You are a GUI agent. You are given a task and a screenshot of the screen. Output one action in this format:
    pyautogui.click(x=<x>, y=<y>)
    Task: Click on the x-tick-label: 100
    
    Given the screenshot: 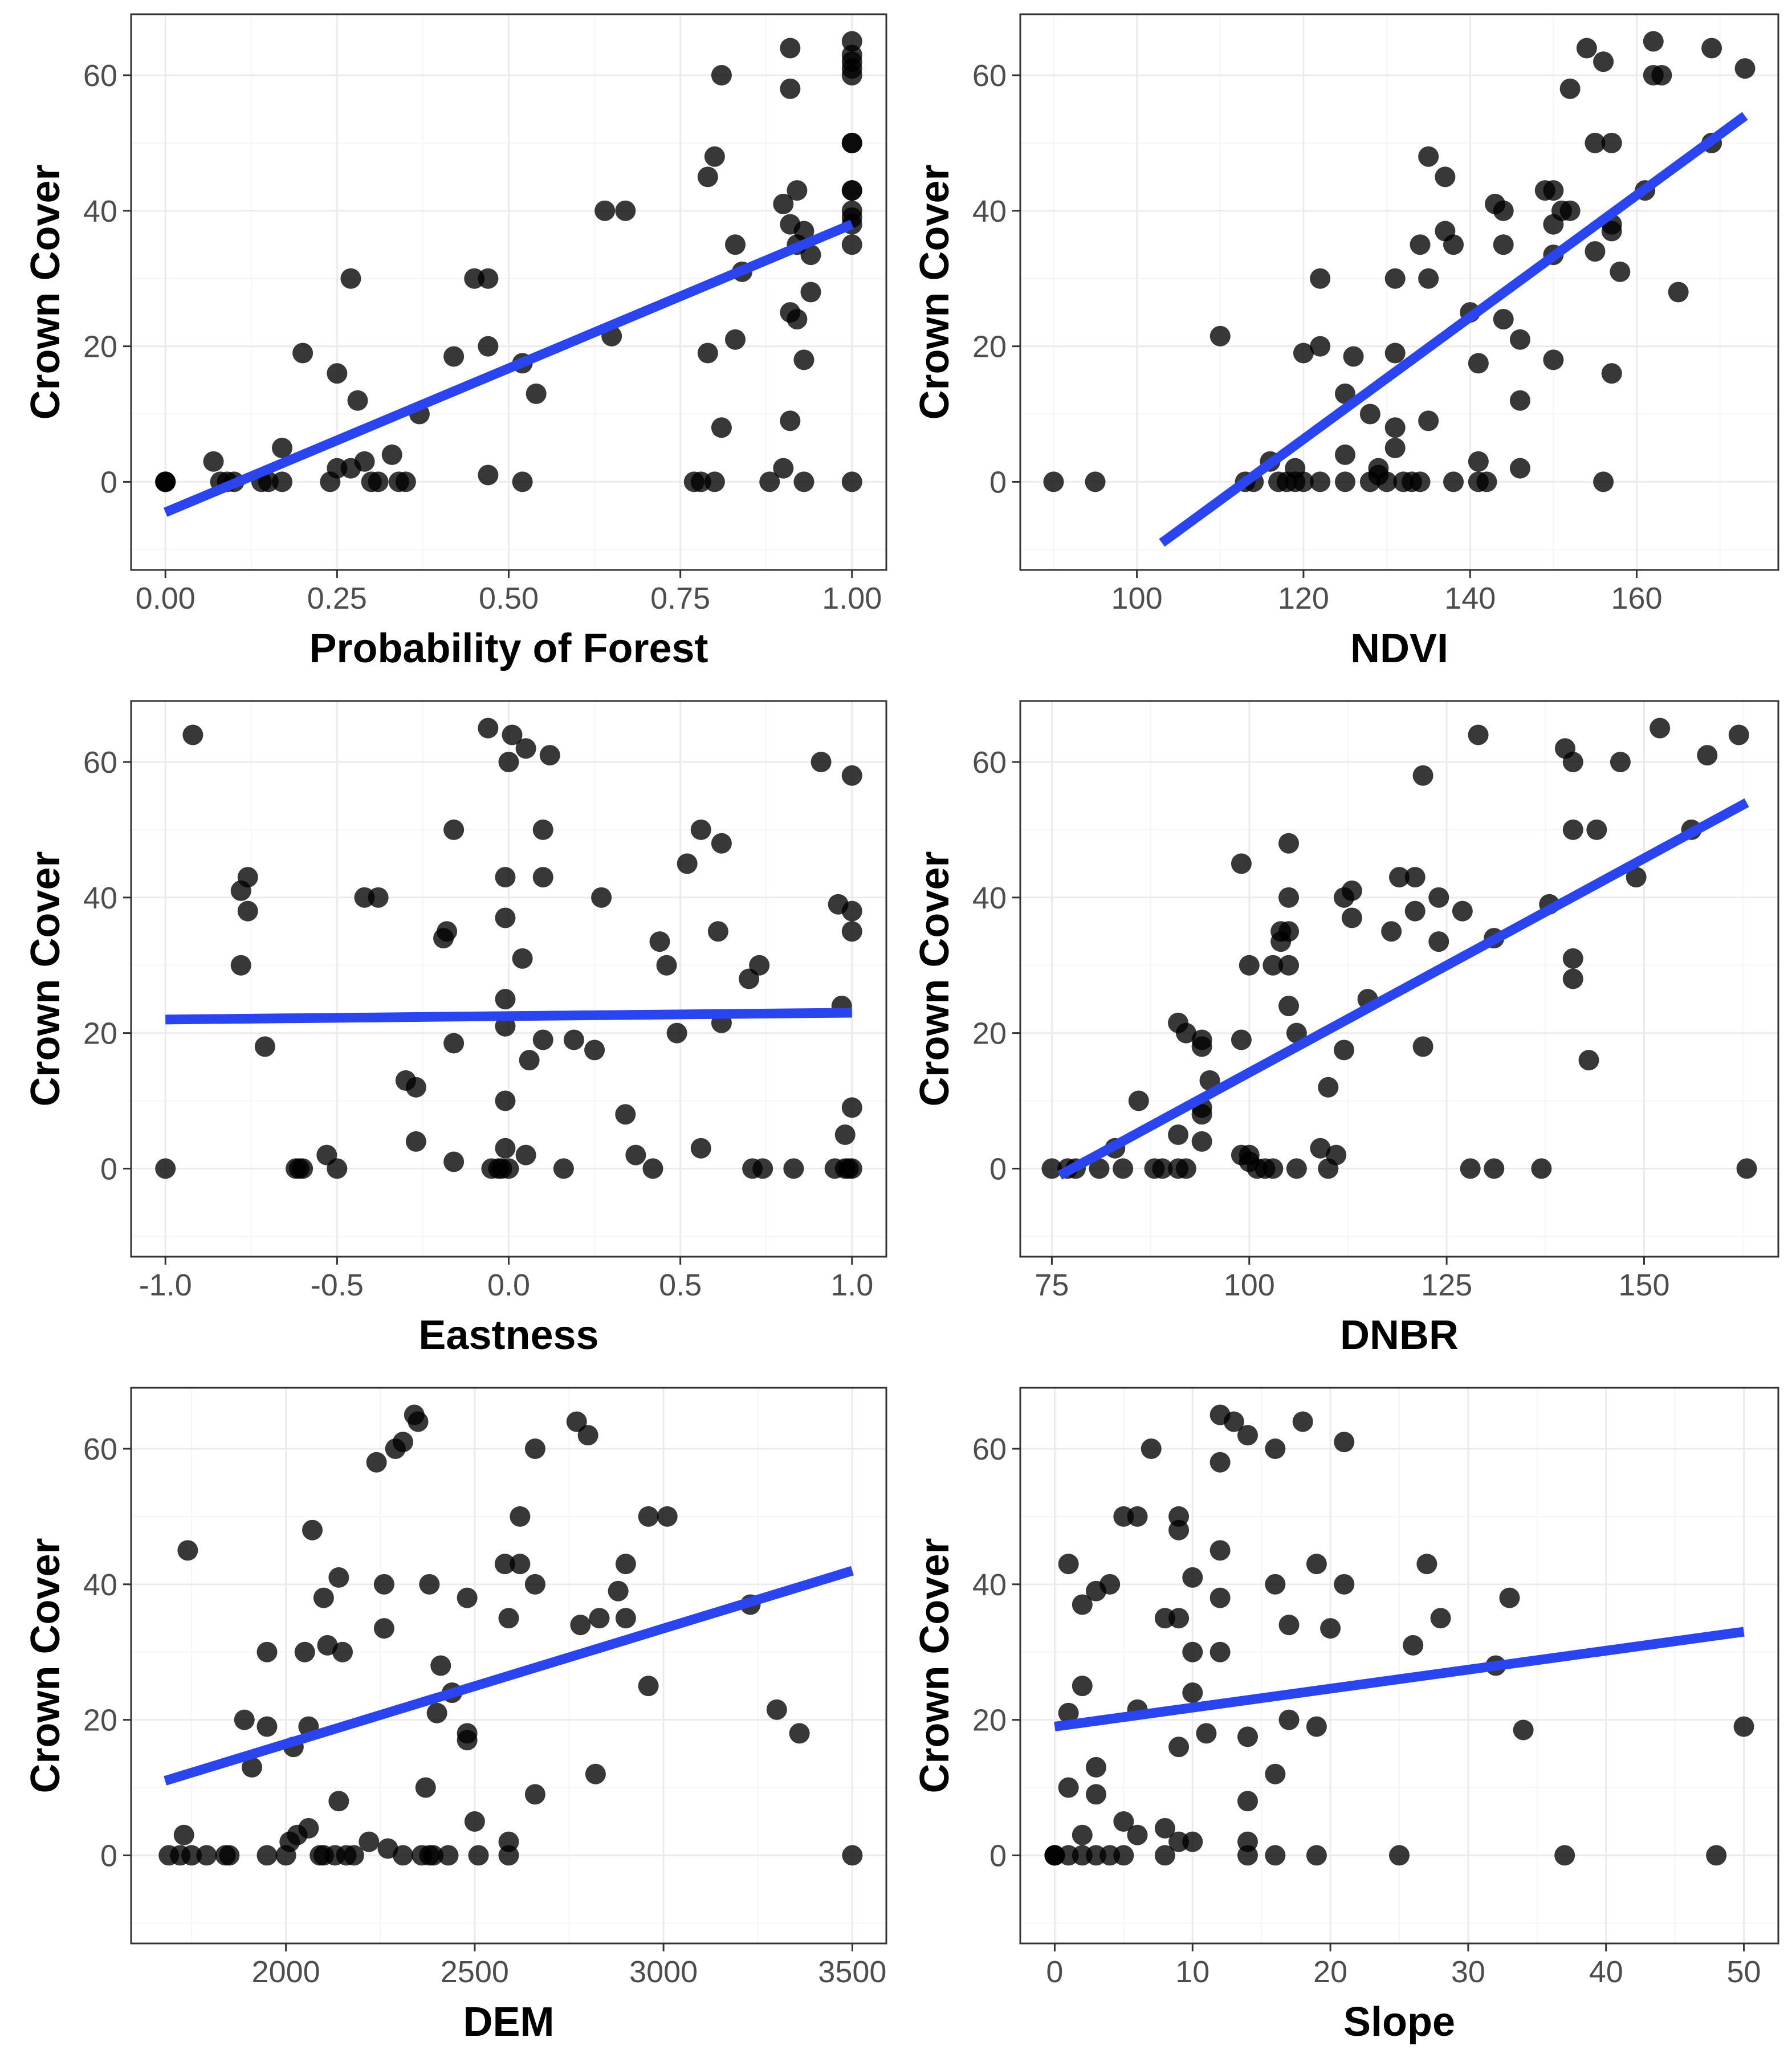 What is the action you would take?
    pyautogui.click(x=1137, y=598)
    